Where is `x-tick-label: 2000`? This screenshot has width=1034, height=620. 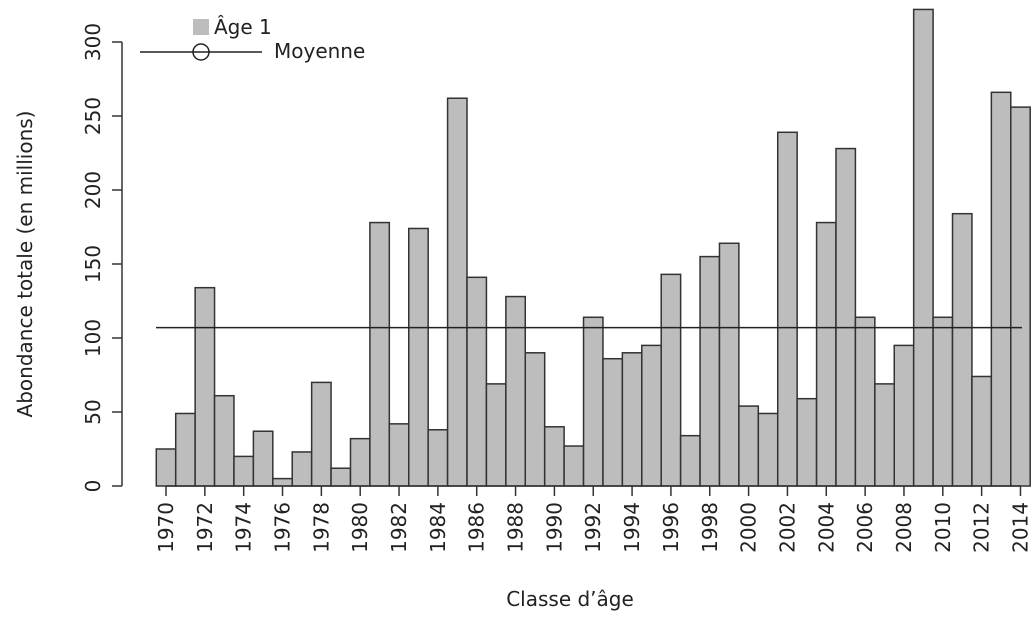 x-tick-label: 2000 is located at coordinates (749, 527).